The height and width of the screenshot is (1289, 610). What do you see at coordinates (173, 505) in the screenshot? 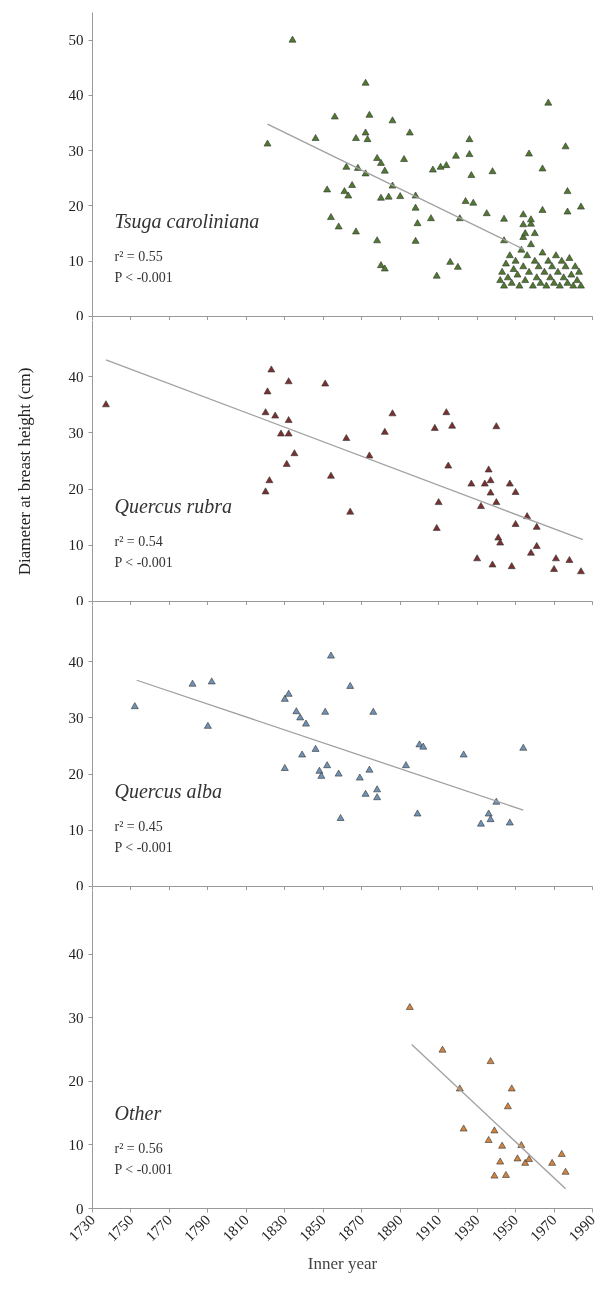
I see `series-label: Quercus rubra` at bounding box center [173, 505].